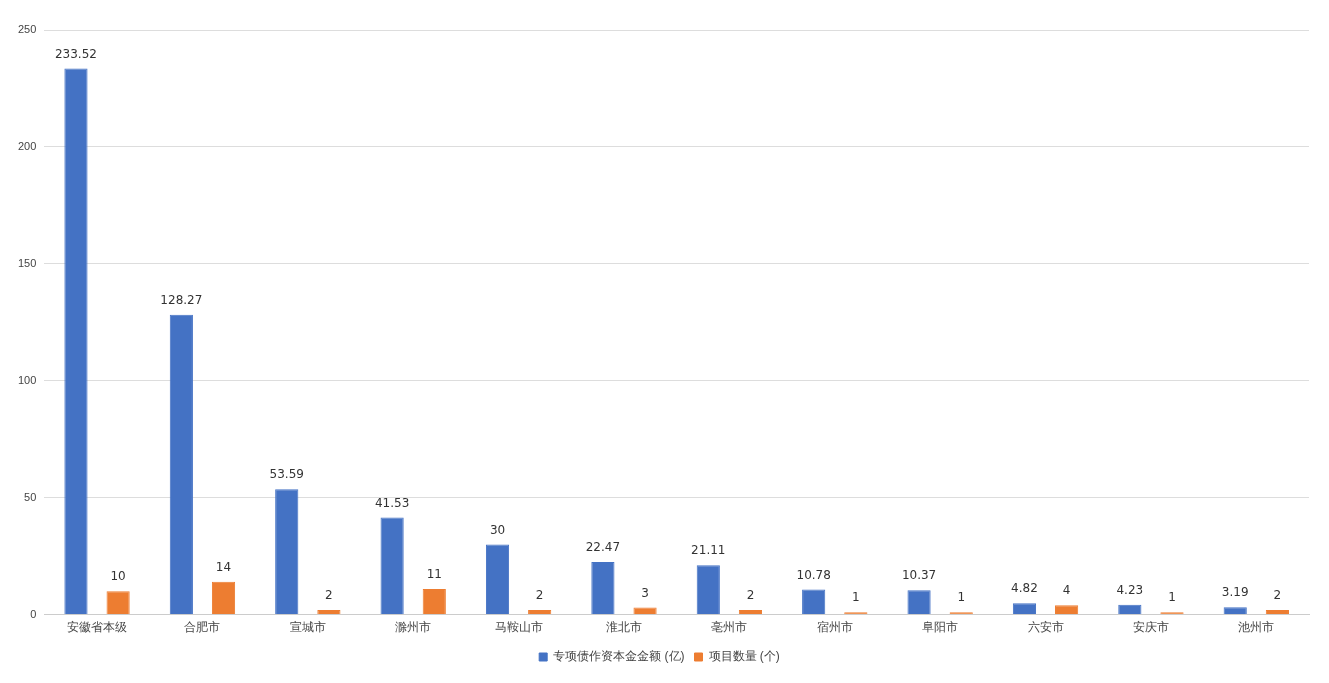 Image resolution: width=1329 pixels, height=683 pixels. Describe the element at coordinates (497, 529) in the screenshot. I see `data-label: 30` at that location.